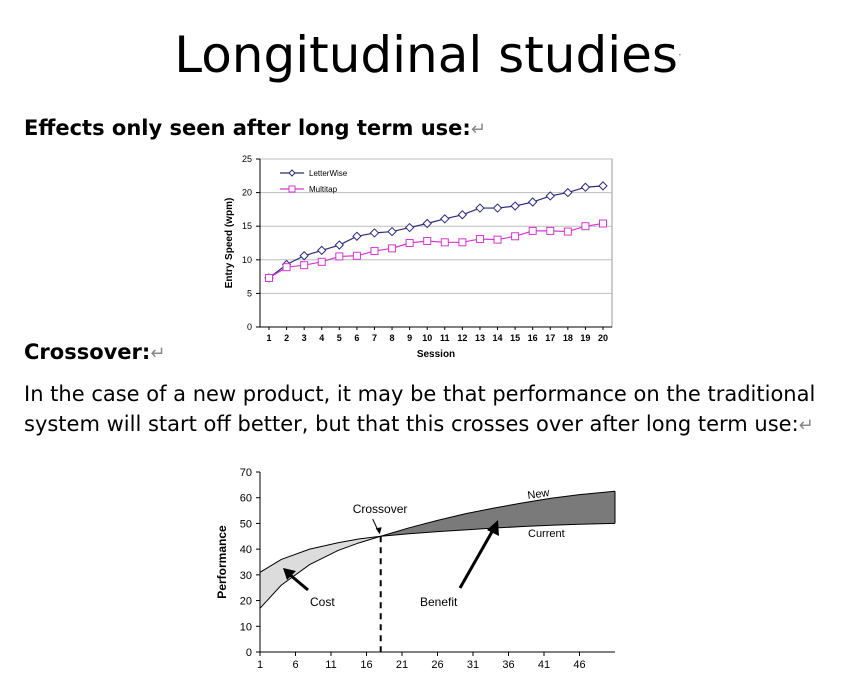 The height and width of the screenshot is (675, 856). Describe the element at coordinates (480, 338) in the screenshot. I see `x-tick-label: 13` at that location.